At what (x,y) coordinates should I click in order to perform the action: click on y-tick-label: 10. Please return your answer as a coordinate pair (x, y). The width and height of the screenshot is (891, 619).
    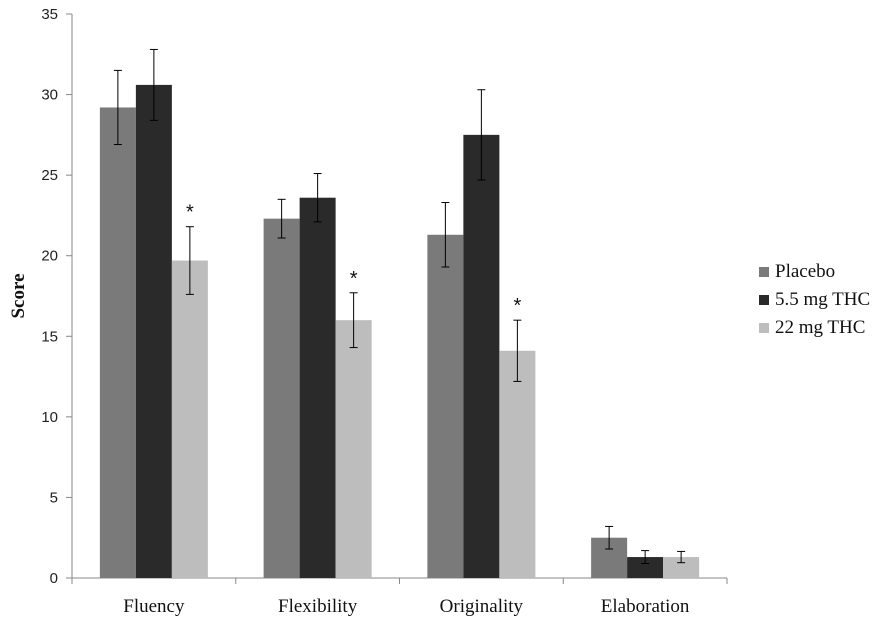
    Looking at the image, I should click on (49, 417).